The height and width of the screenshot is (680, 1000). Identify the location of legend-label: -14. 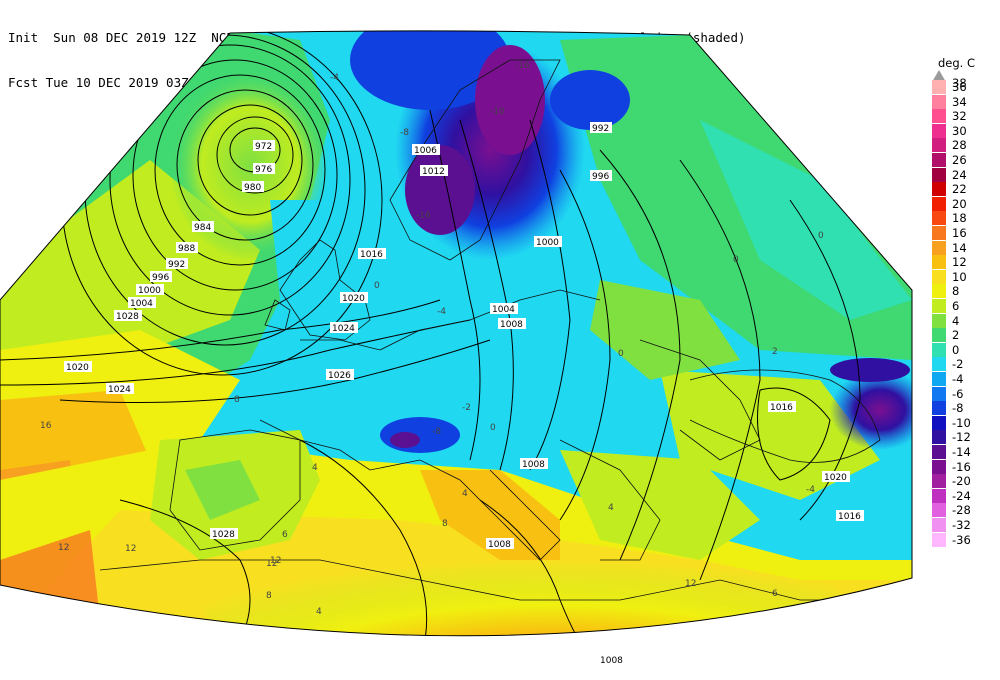
(961, 452).